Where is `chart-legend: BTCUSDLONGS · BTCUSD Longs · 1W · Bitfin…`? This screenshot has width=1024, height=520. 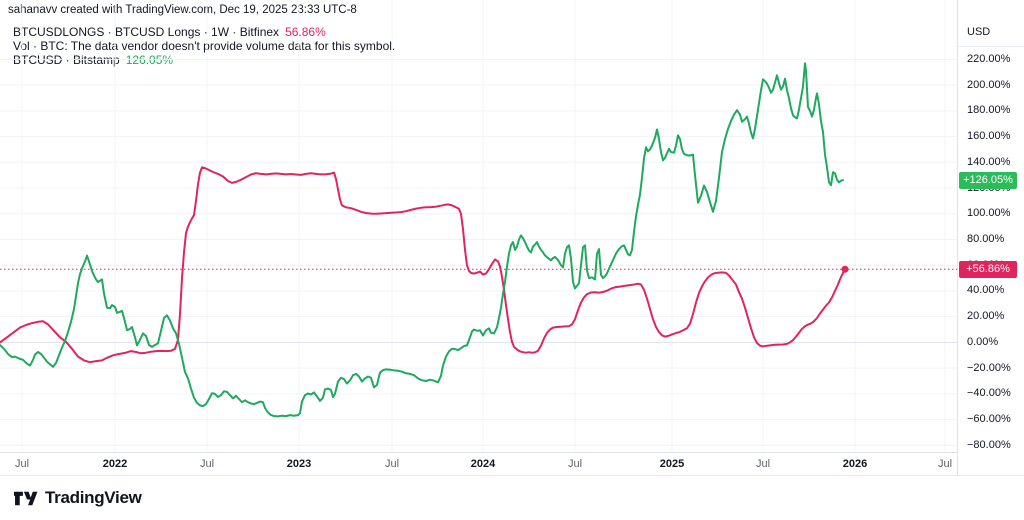
chart-legend: BTCUSDLONGS · BTCUSD Longs · 1W · Bitfin… is located at coordinates (204, 46).